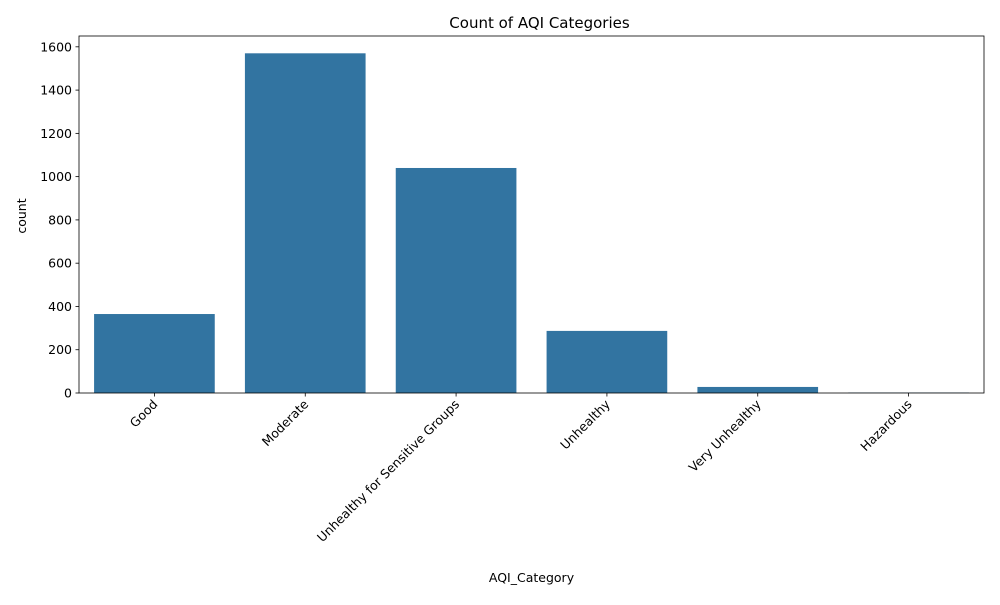 This screenshot has height=605, width=1000. Describe the element at coordinates (539, 23) in the screenshot. I see `chart-title: Count of AQI Categories` at that location.